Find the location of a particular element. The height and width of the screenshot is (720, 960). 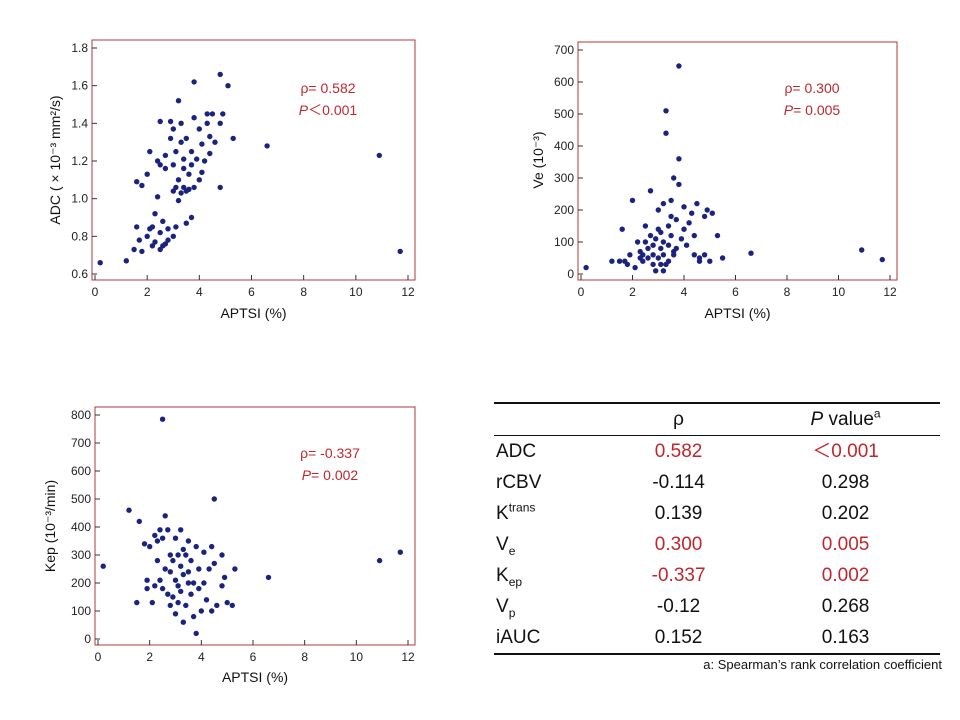

table-row: Ktrans 0.139 0.202 is located at coordinates (717, 513).